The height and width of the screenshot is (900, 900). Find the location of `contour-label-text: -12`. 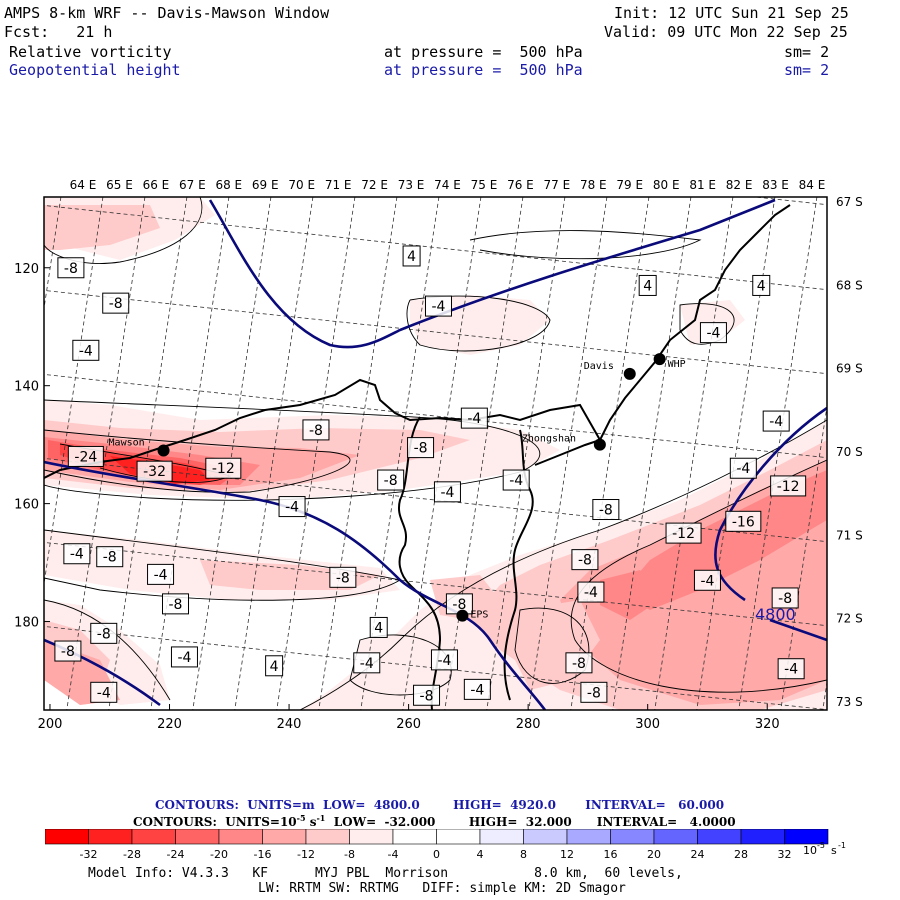

contour-label-text: -12 is located at coordinates (788, 487).